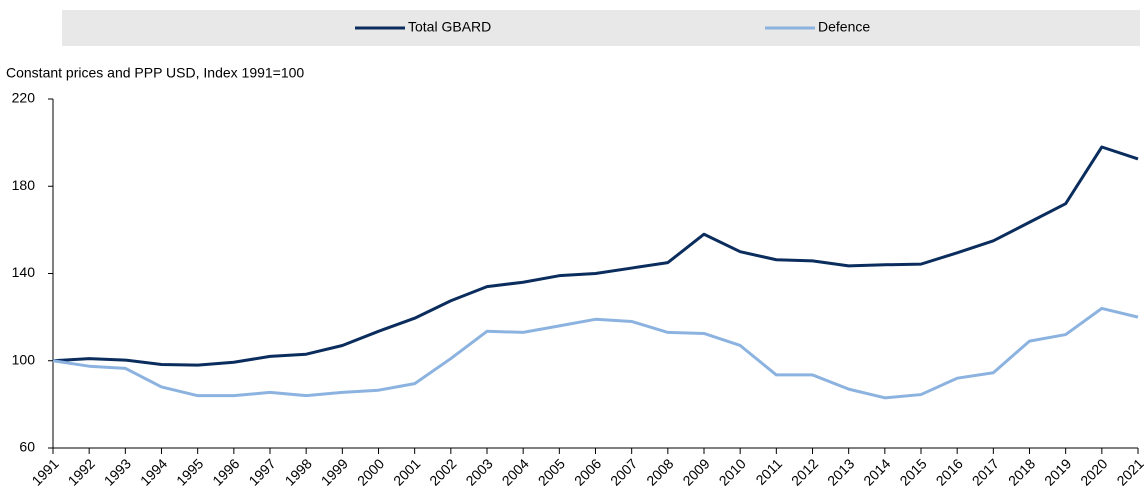  I want to click on x-tick-label: 2017, so click(985, 470).